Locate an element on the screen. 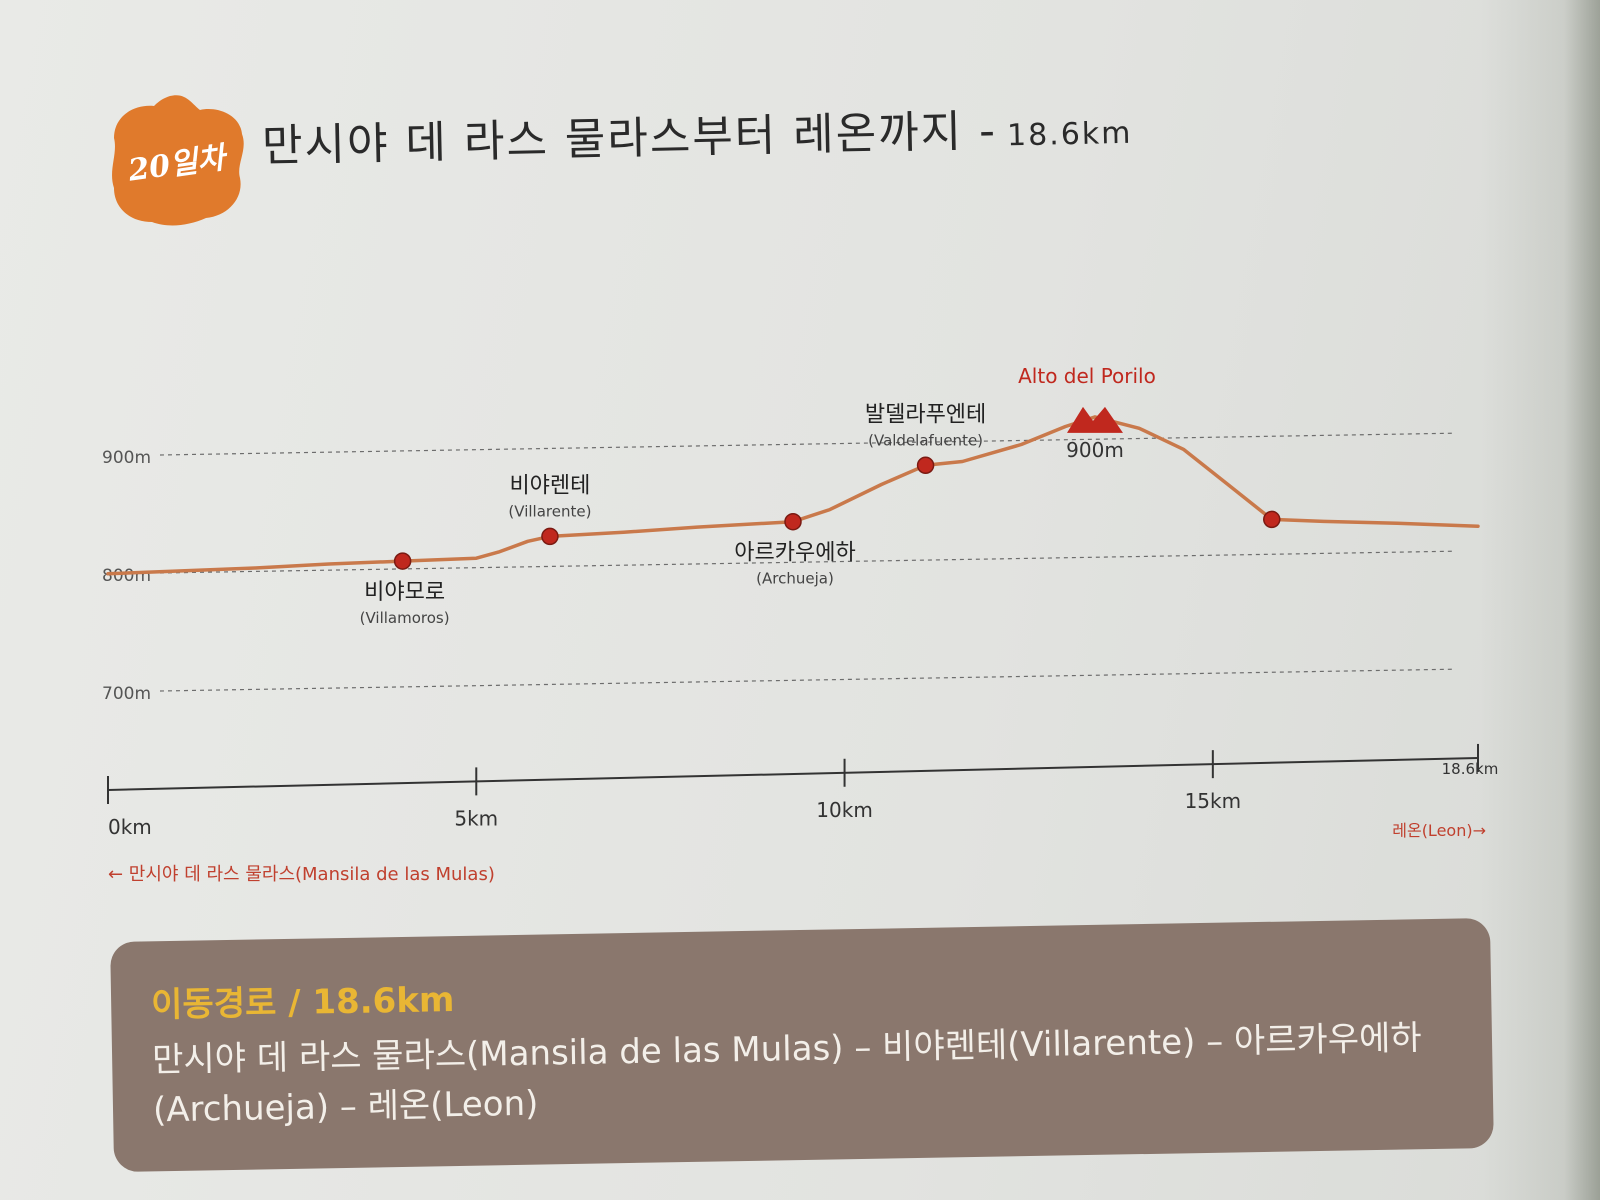 This screenshot has height=1200, width=1600. stop-label-ko: 비야모로 is located at coordinates (404, 592).